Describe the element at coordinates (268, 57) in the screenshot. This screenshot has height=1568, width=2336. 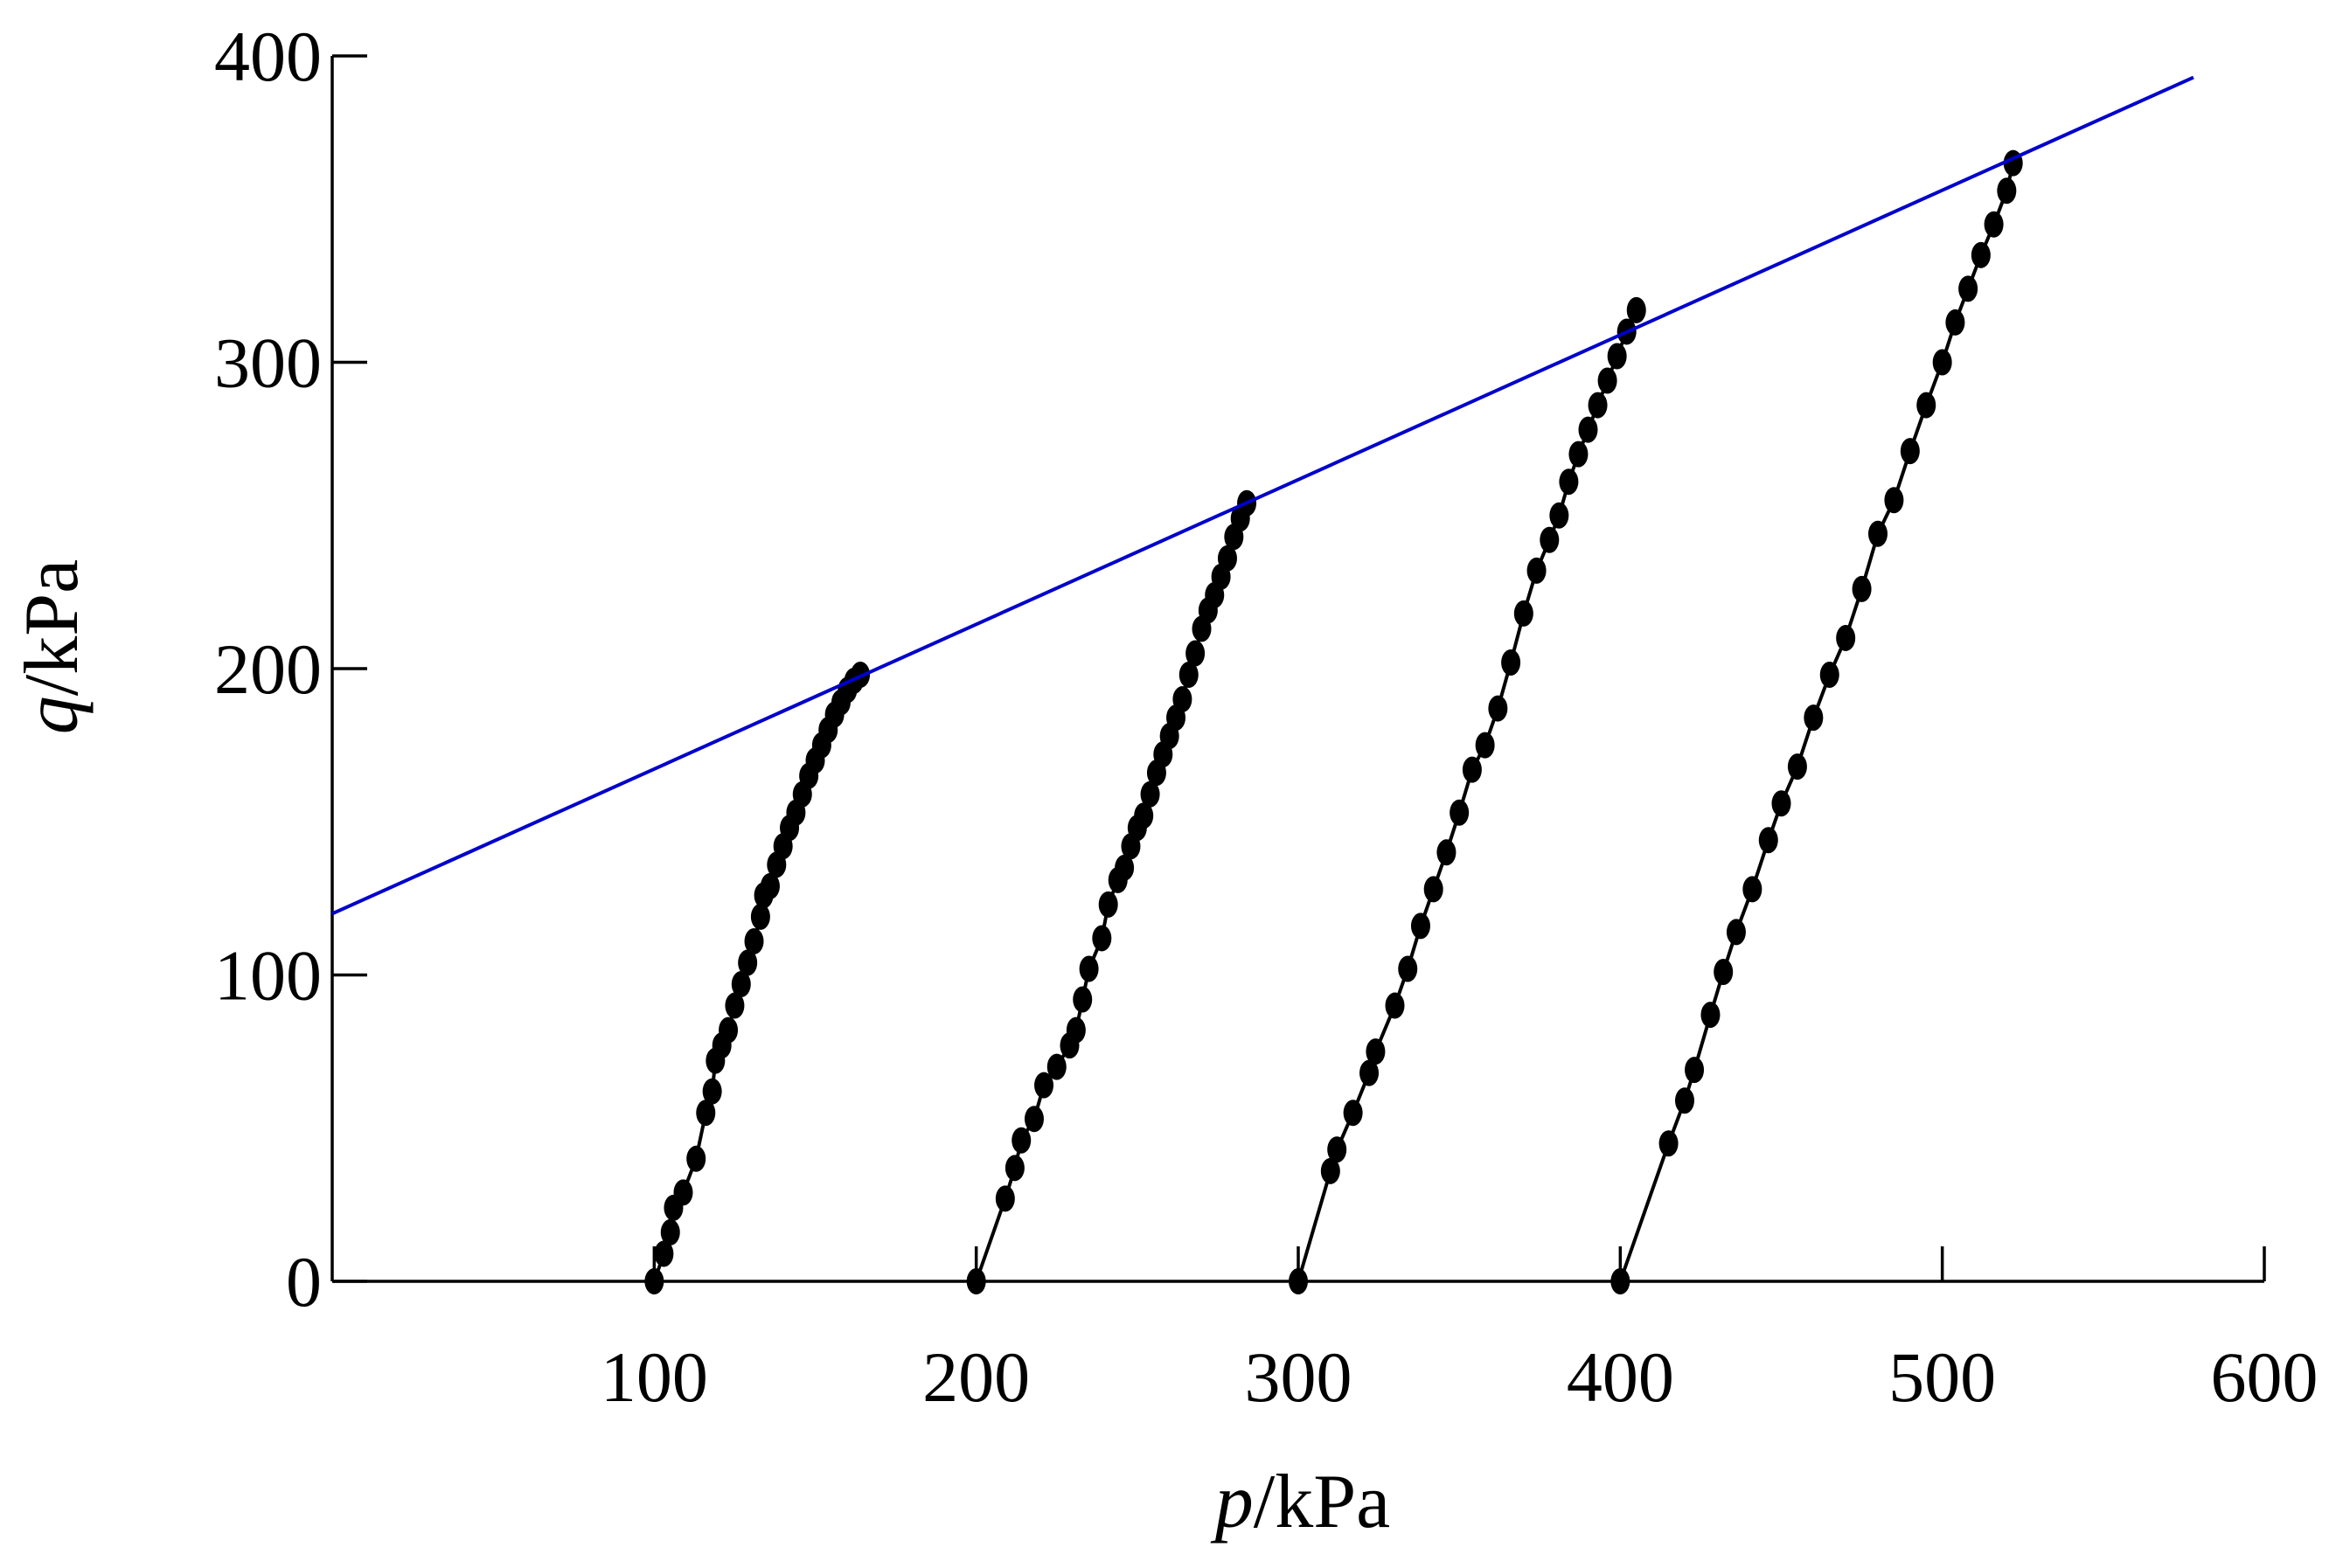
I see `y-tick-label: 400` at that location.